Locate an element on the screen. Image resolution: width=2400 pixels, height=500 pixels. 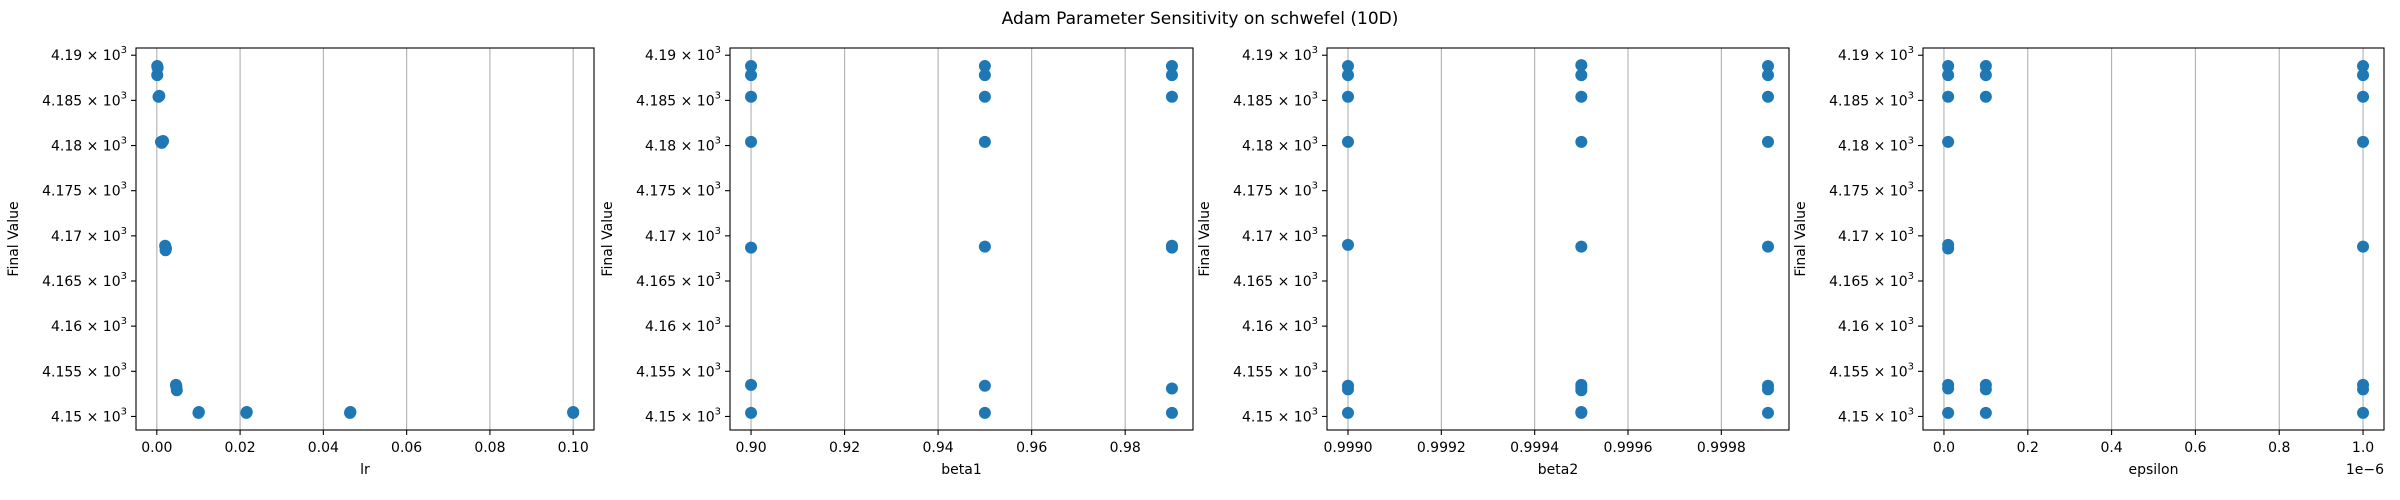
x-tick-label: 0.00 is located at coordinates (156, 448).